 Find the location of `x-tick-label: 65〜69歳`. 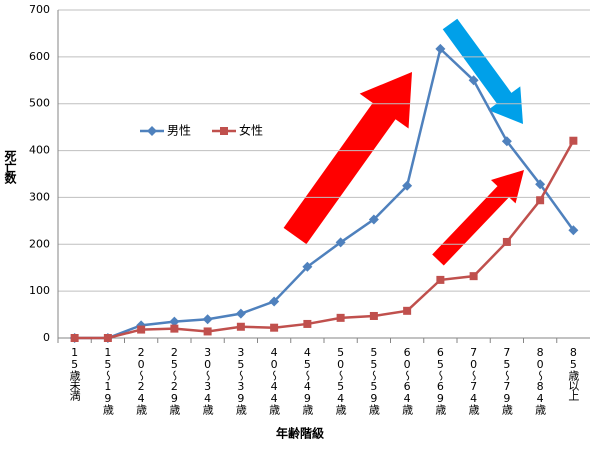

x-tick-label: 65〜69歳 is located at coordinates (440, 380).